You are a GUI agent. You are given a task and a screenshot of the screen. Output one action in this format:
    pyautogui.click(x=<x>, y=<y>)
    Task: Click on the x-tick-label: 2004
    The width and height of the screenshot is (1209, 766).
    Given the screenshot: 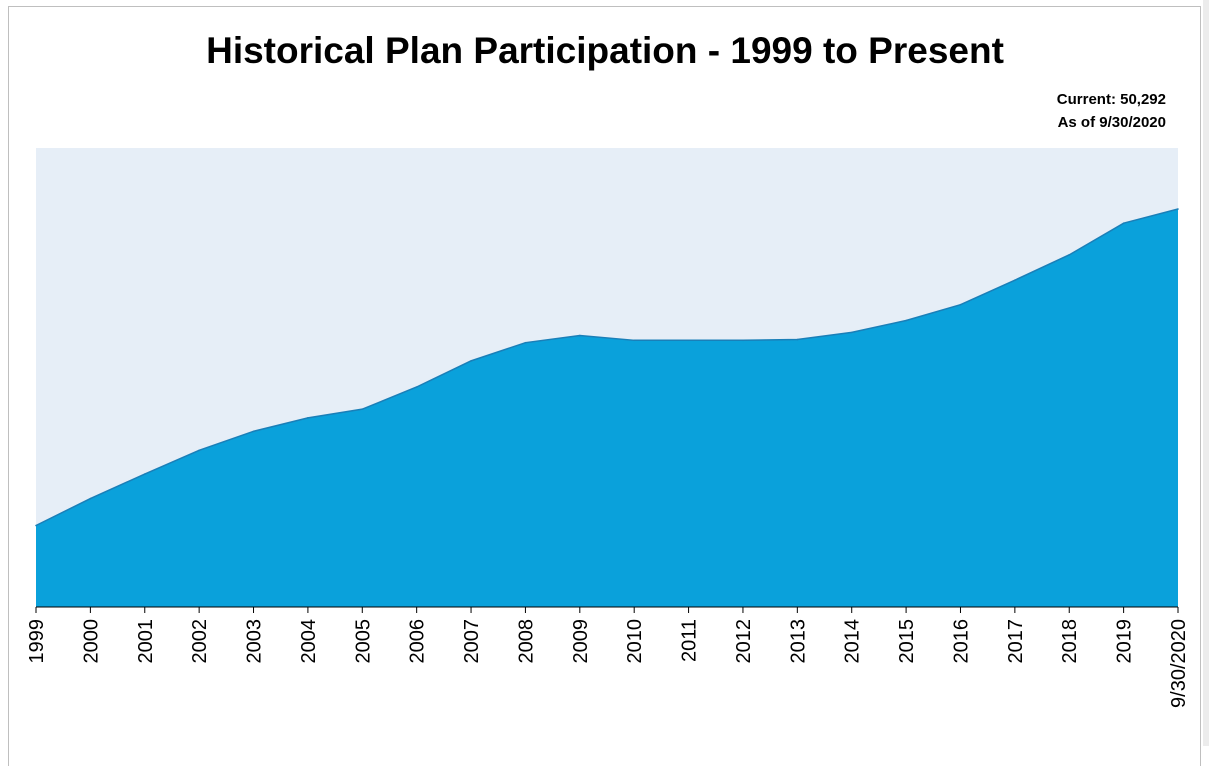 What is the action you would take?
    pyautogui.click(x=309, y=641)
    